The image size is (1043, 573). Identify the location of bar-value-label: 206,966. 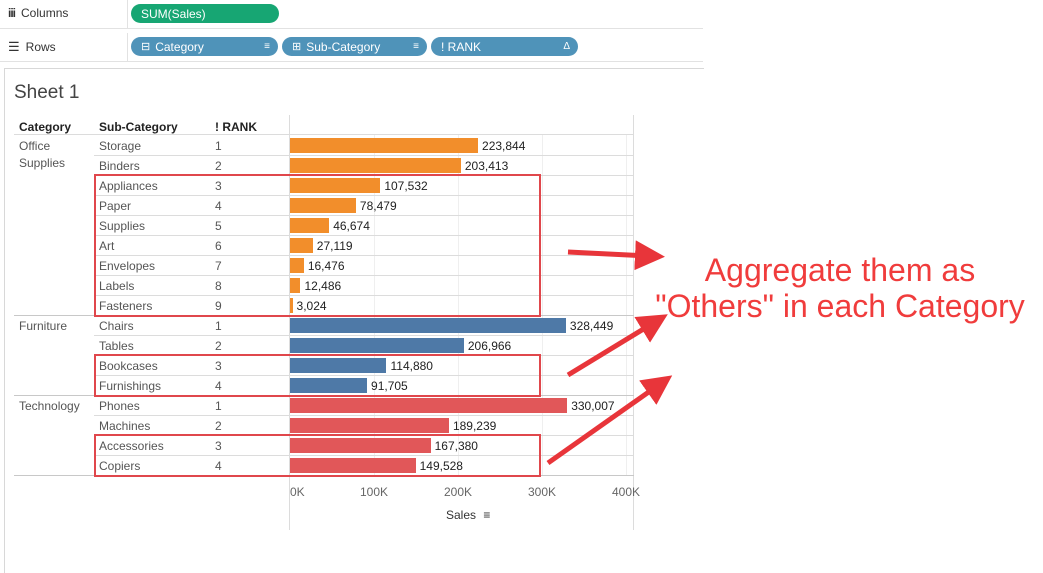
(489, 346).